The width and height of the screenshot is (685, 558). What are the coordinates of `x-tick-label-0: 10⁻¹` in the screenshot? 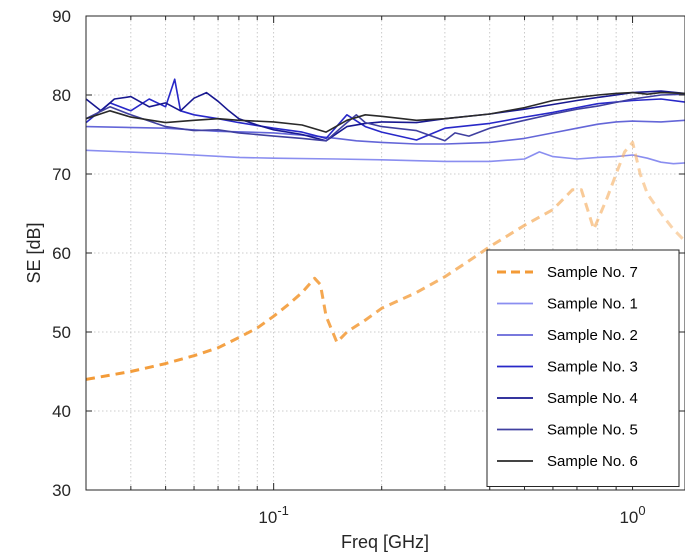 It's located at (273, 515).